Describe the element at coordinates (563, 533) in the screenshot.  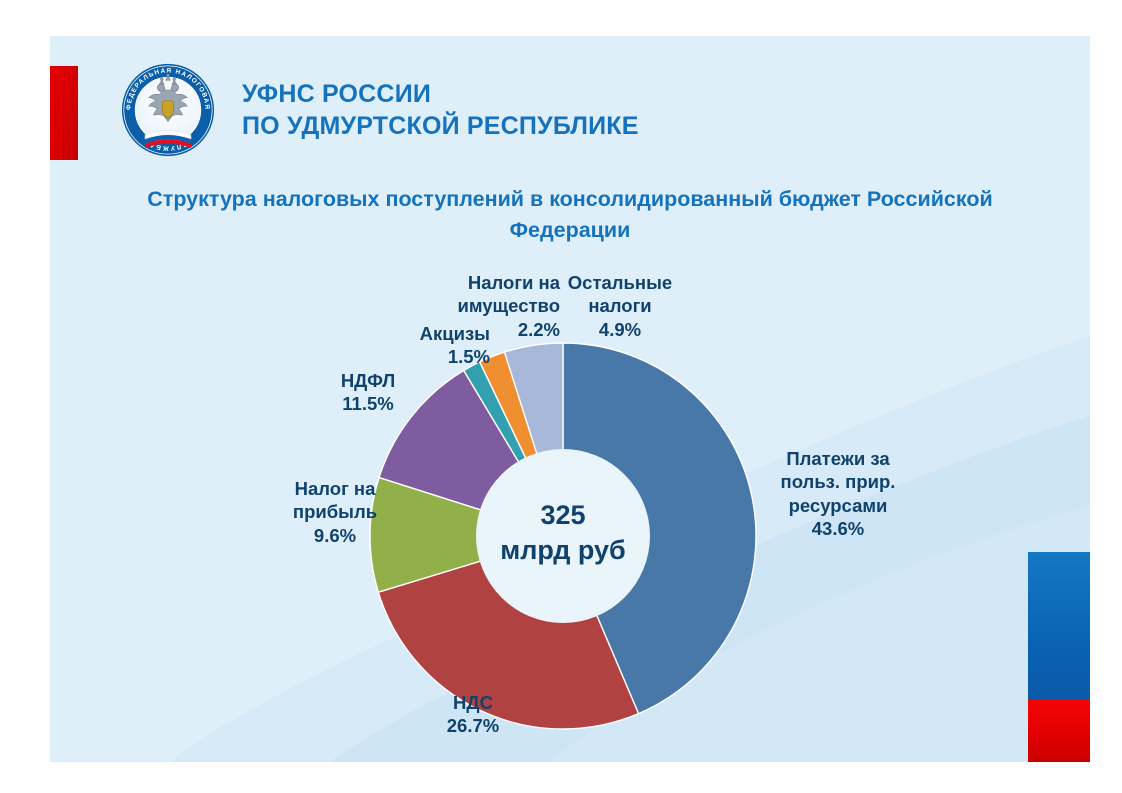
I see `donut-center-label: 325 млрд руб` at that location.